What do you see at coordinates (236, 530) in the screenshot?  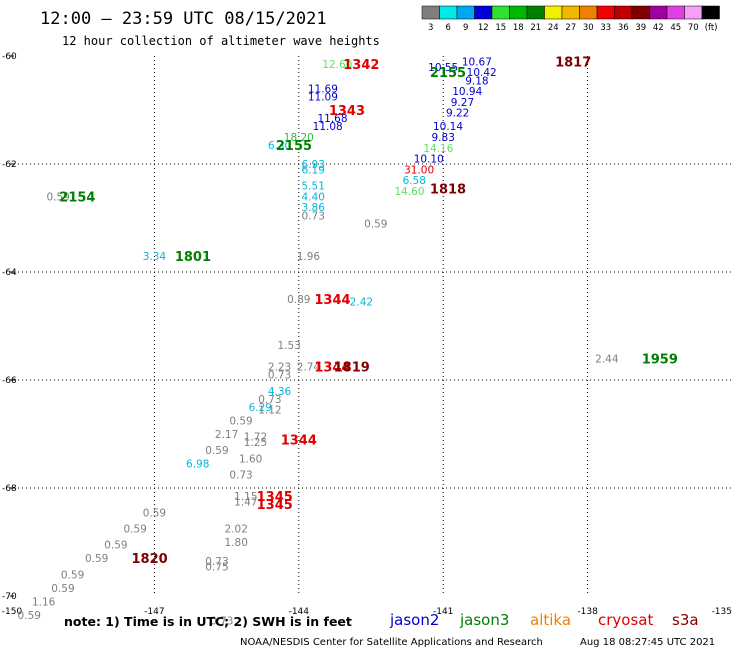 I see `wave-height-label: 2.02` at bounding box center [236, 530].